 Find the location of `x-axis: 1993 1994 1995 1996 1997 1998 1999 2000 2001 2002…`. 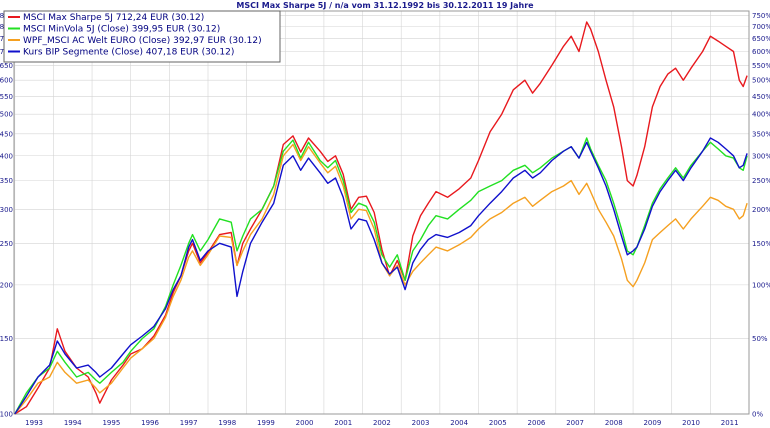

x-axis: 1993 1994 1995 1996 1997 1998 1999 2000 2001 2002… is located at coordinates (381, 423).